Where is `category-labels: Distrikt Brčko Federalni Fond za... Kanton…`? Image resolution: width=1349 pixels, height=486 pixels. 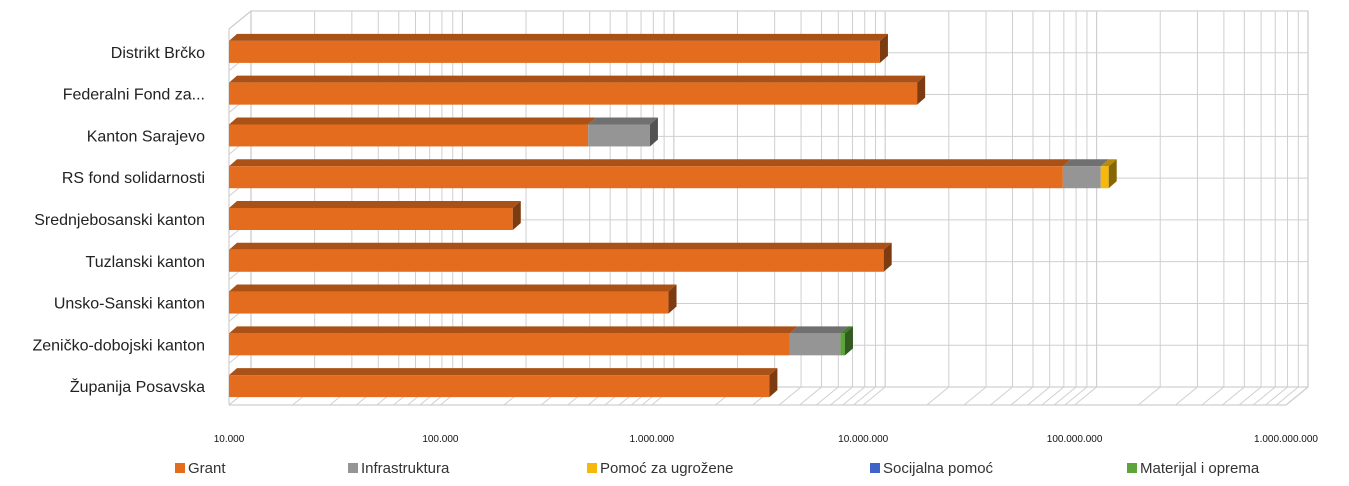
category-labels: Distrikt Brčko Federalni Fond za... Kanton… is located at coordinates (118, 220).